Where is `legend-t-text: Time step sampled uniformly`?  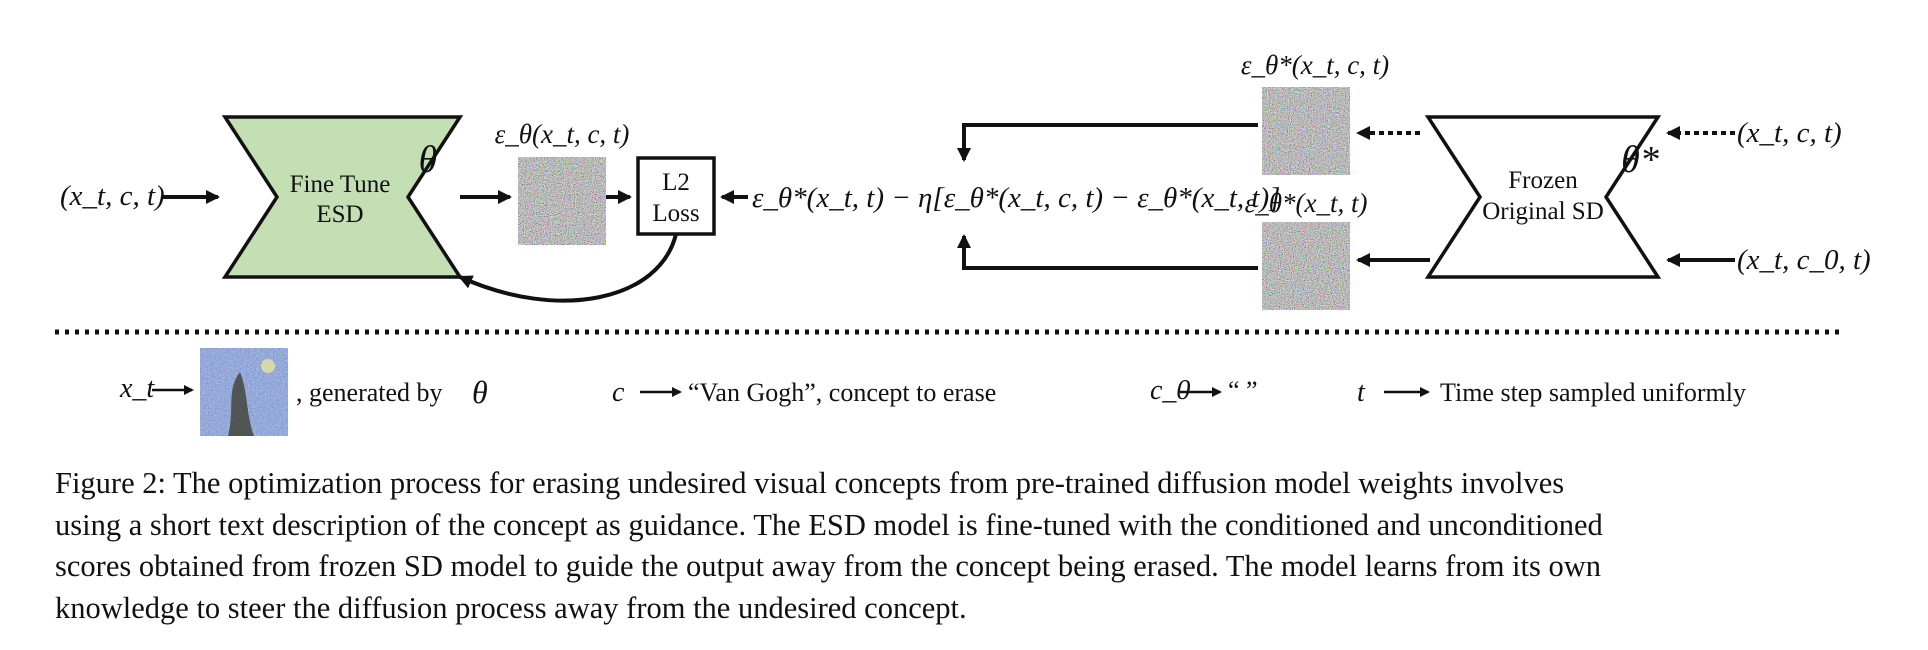 legend-t-text: Time step sampled uniformly is located at coordinates (1593, 392).